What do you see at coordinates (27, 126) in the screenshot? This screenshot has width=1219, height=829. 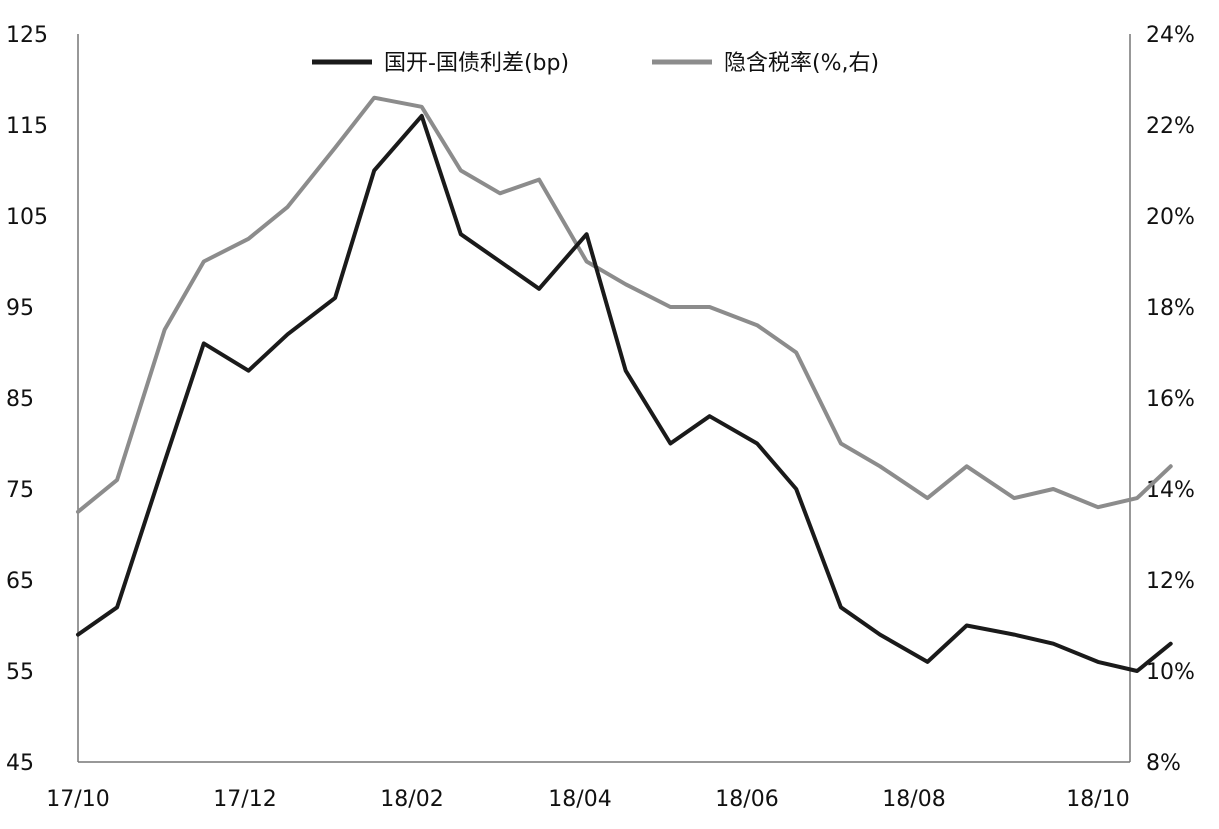 I see `left-axis-tick-label: 115` at bounding box center [27, 126].